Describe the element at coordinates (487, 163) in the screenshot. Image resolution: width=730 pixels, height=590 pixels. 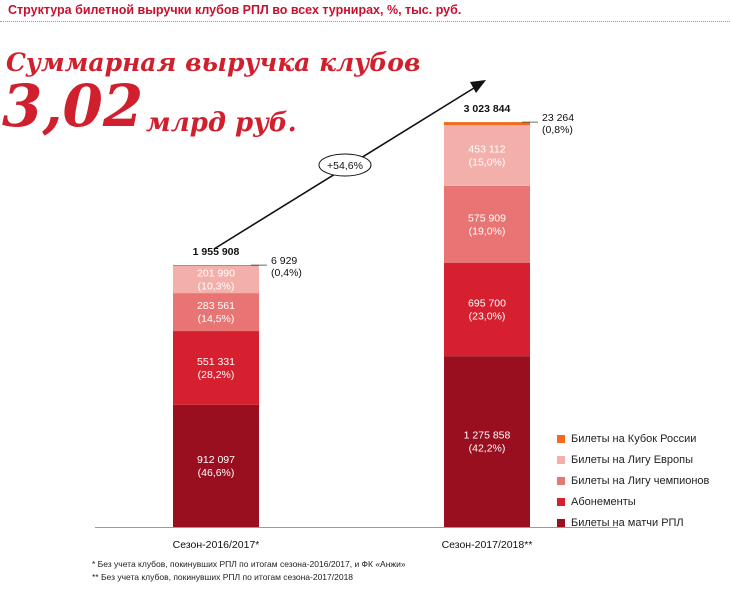
I see `bar-percent-label: (15,0%)` at that location.